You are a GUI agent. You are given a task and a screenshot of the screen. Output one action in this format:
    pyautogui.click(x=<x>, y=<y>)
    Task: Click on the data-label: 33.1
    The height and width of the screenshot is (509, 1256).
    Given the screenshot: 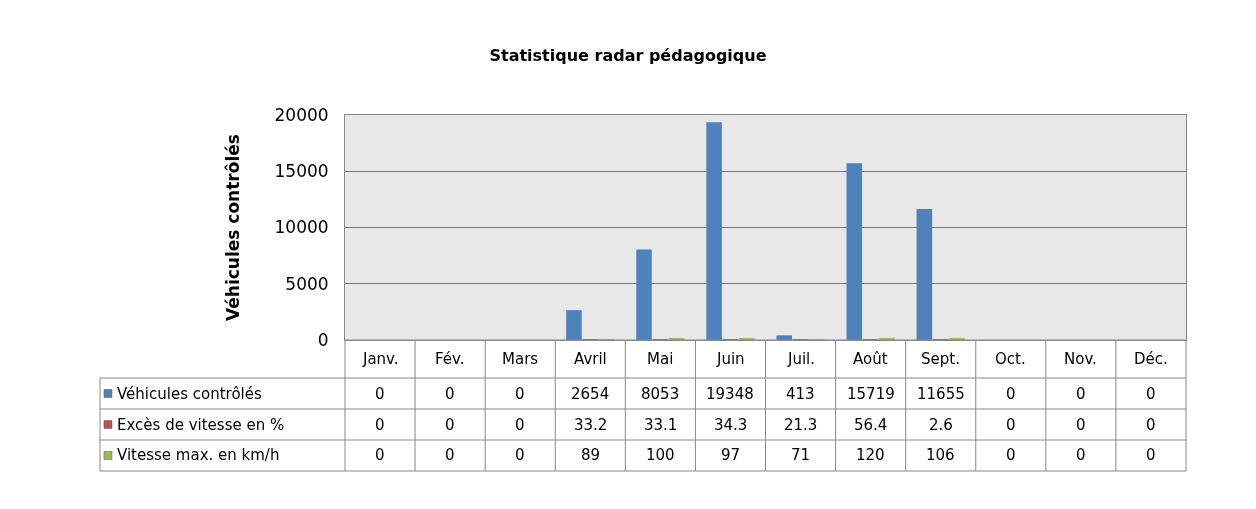 What is the action you would take?
    pyautogui.click(x=661, y=425)
    